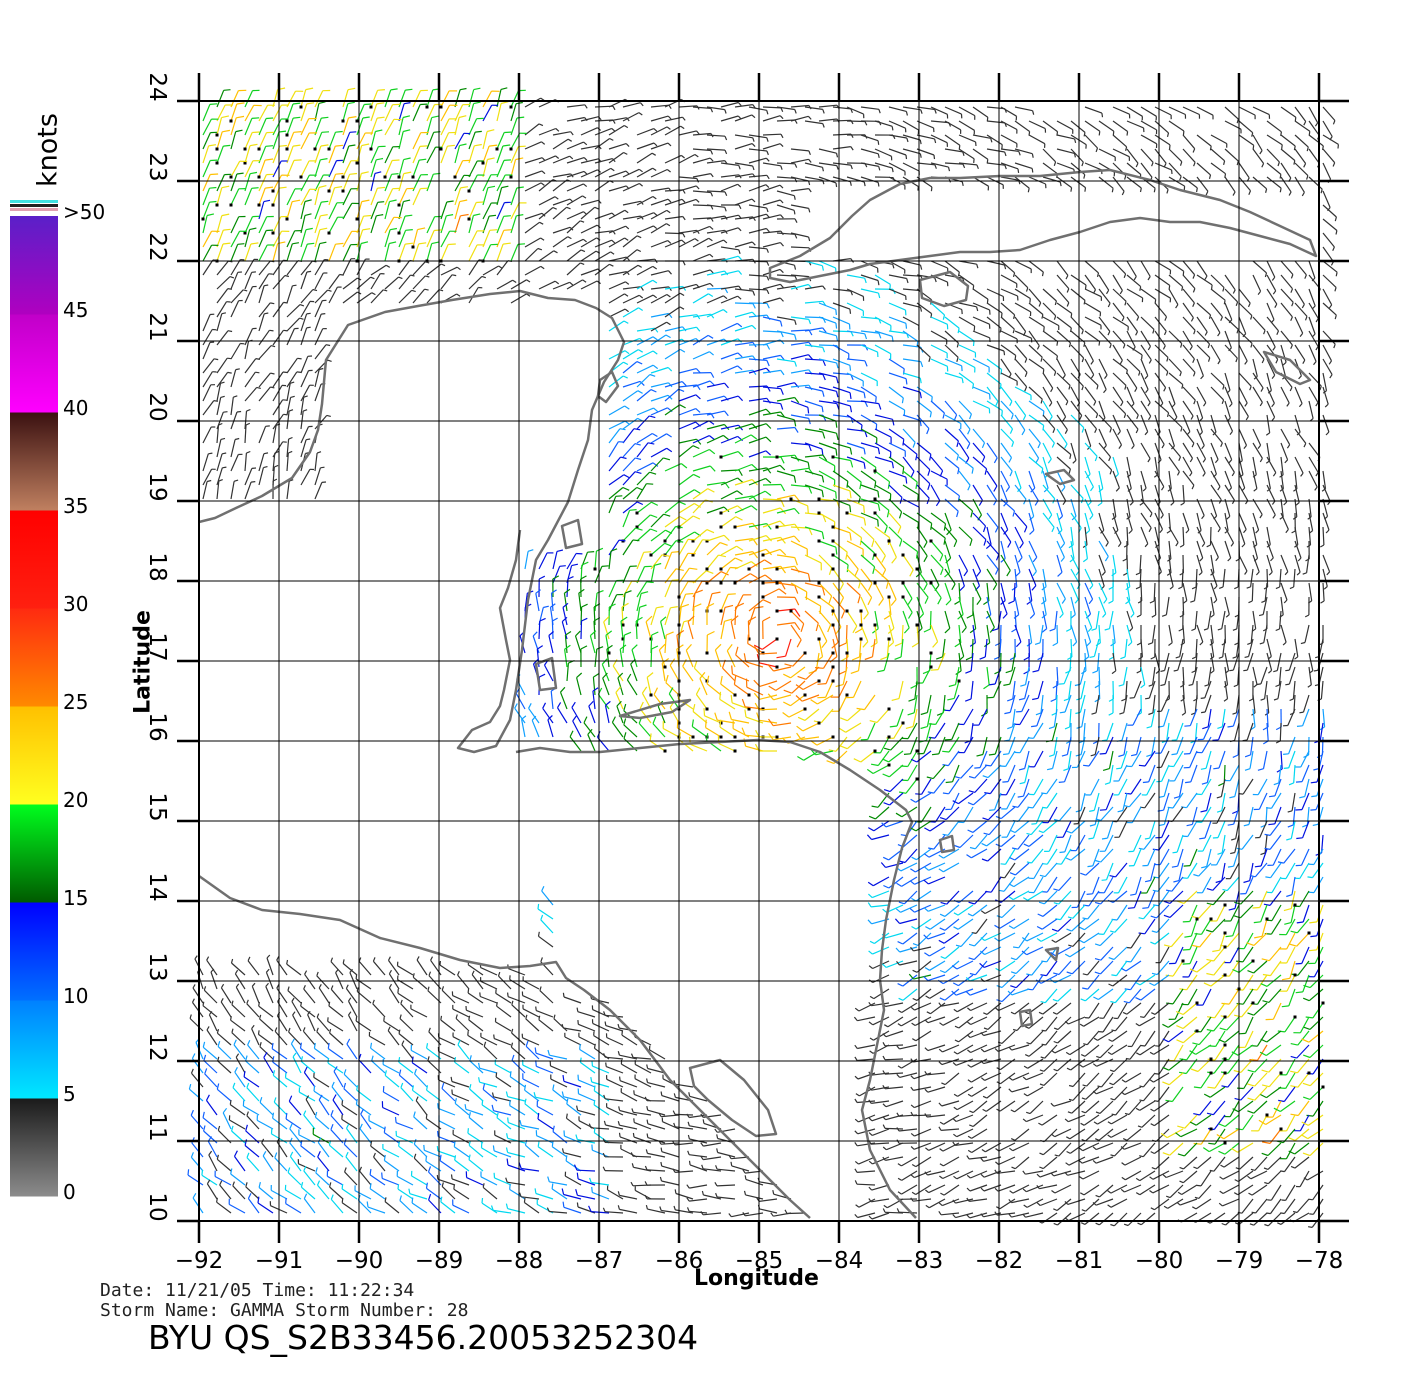 The width and height of the screenshot is (1420, 1400). Describe the element at coordinates (329, 233) in the screenshot. I see `rain-flag` at that location.